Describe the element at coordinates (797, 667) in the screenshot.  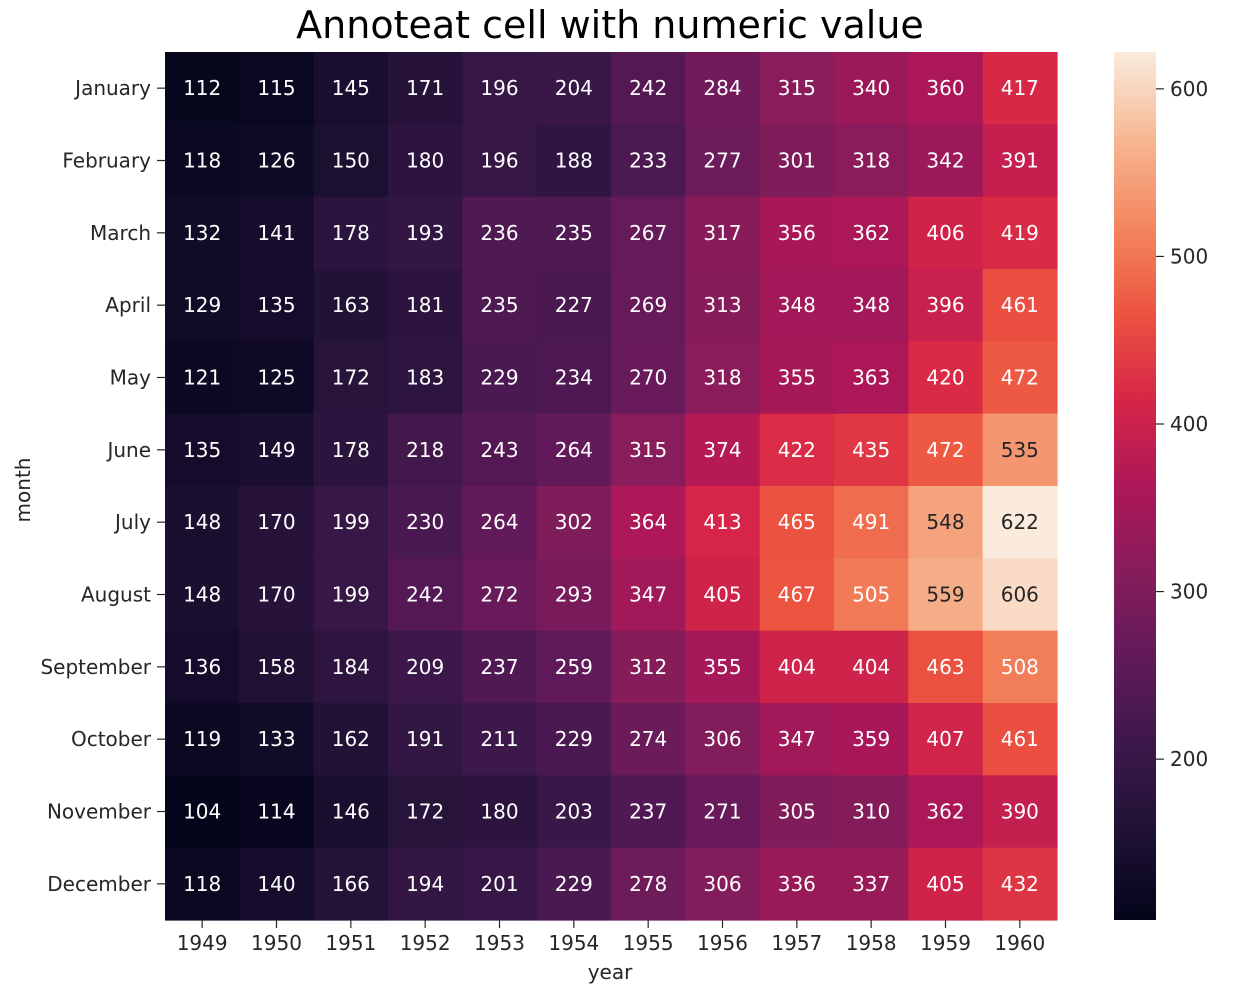
I see `cell-value-label: 404` at that location.